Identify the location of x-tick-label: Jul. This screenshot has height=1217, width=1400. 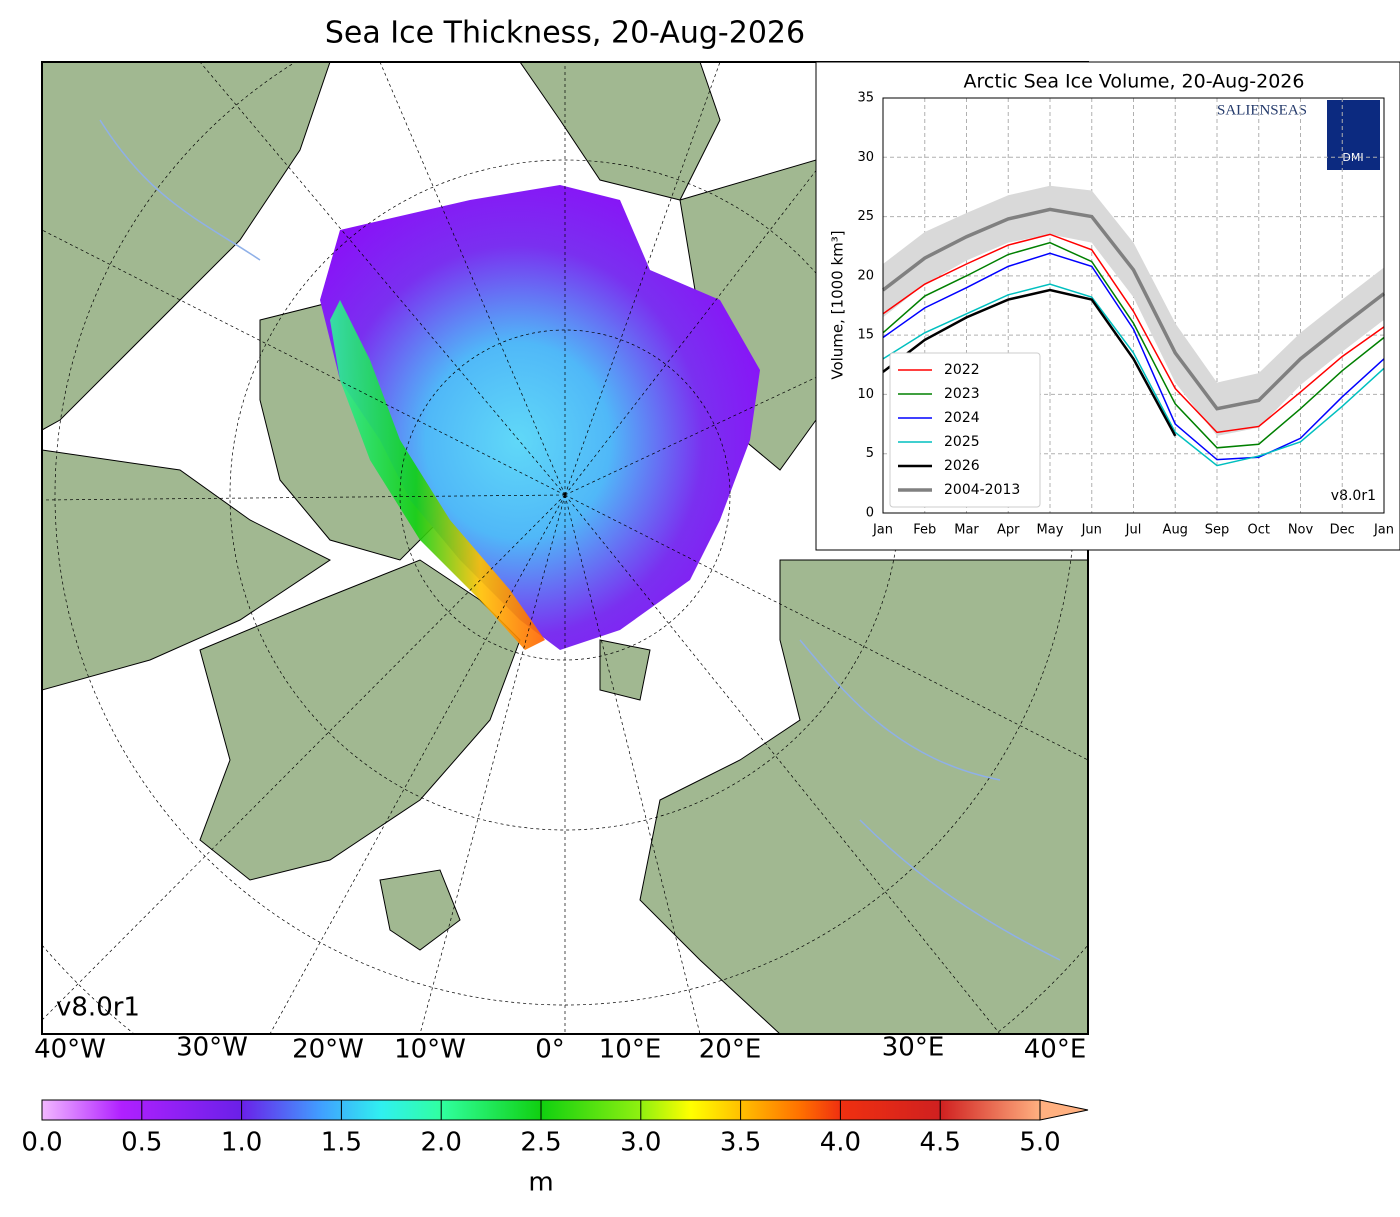
(1133, 530).